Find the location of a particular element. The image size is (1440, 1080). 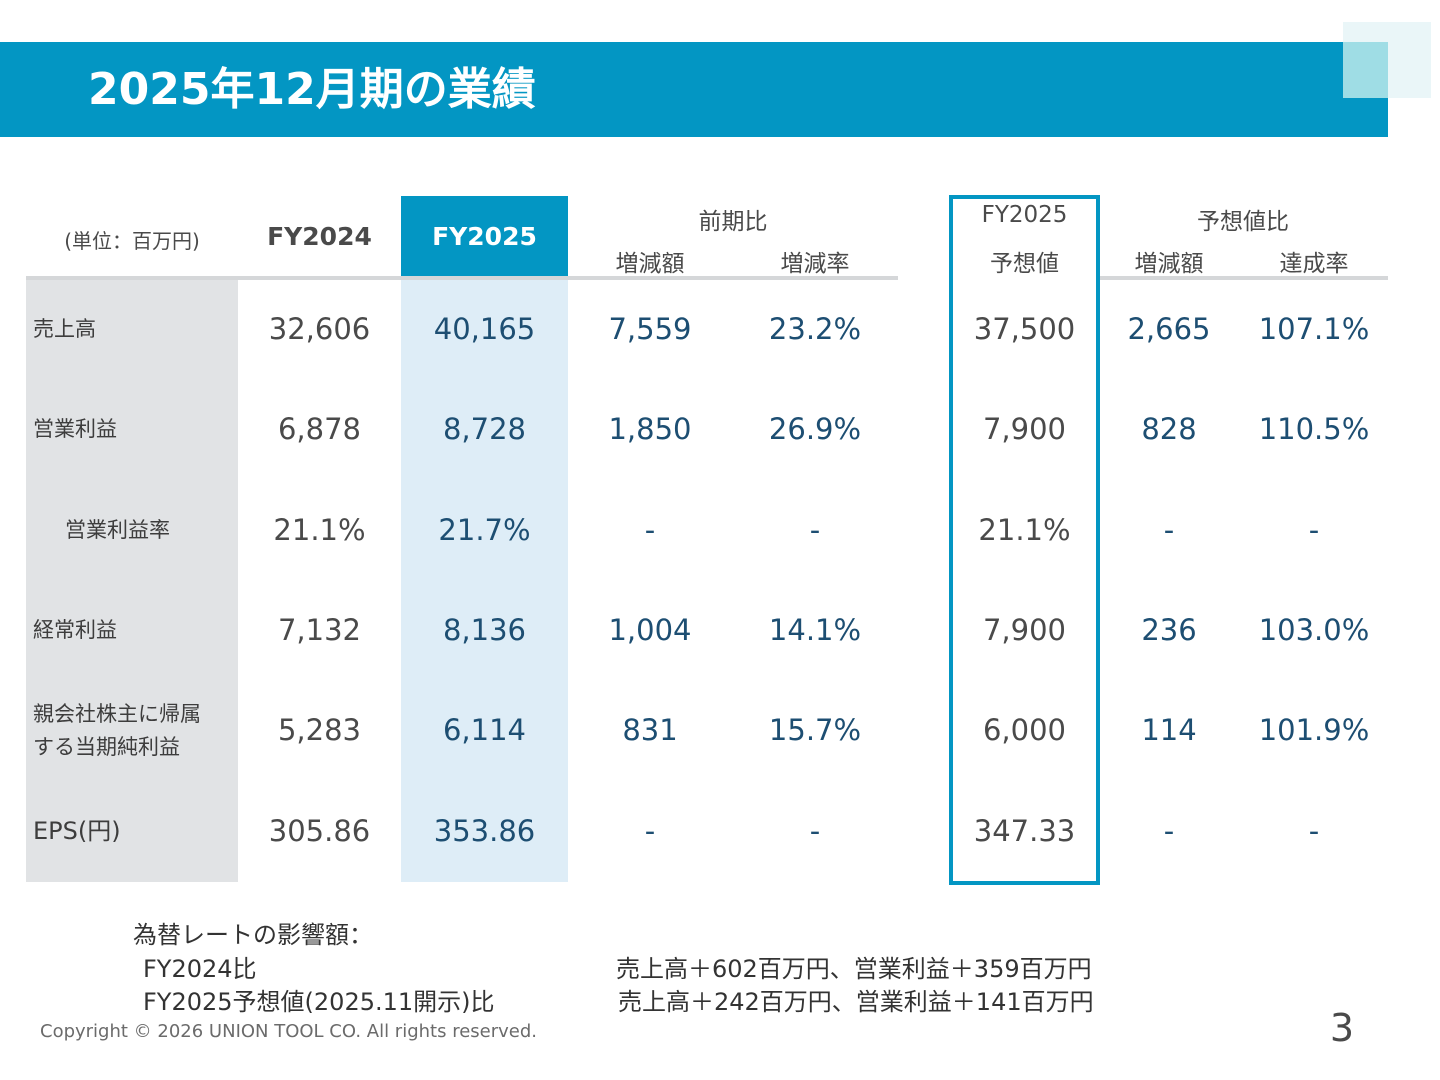

table-cell: 8,728 is located at coordinates (484, 429).